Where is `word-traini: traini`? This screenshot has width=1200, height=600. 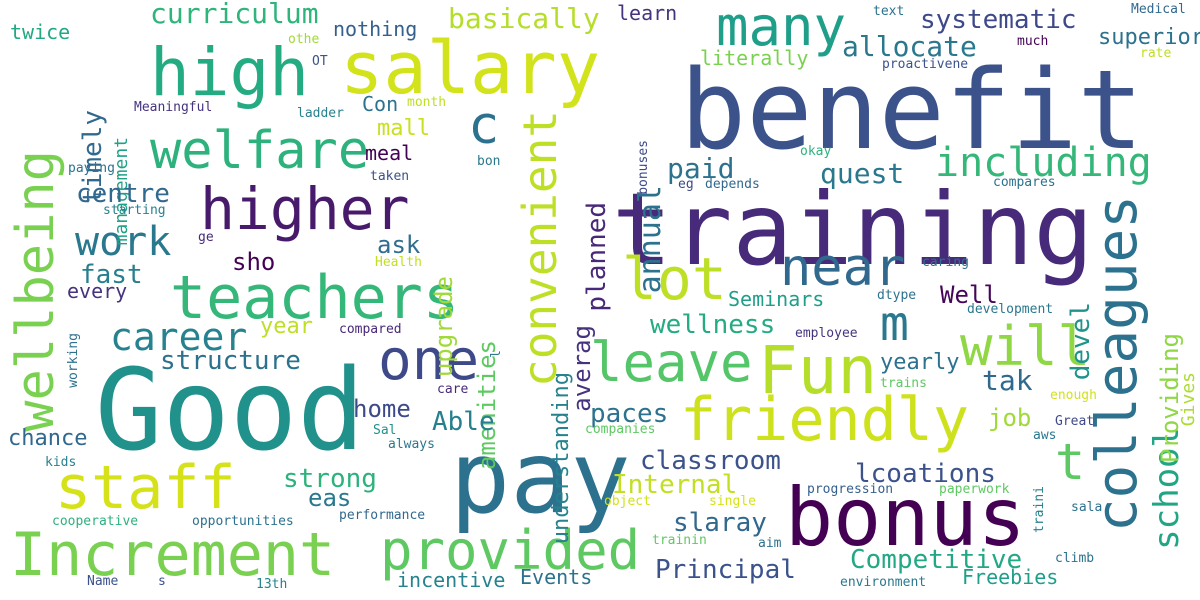 word-traini: traini is located at coordinates (1039, 509).